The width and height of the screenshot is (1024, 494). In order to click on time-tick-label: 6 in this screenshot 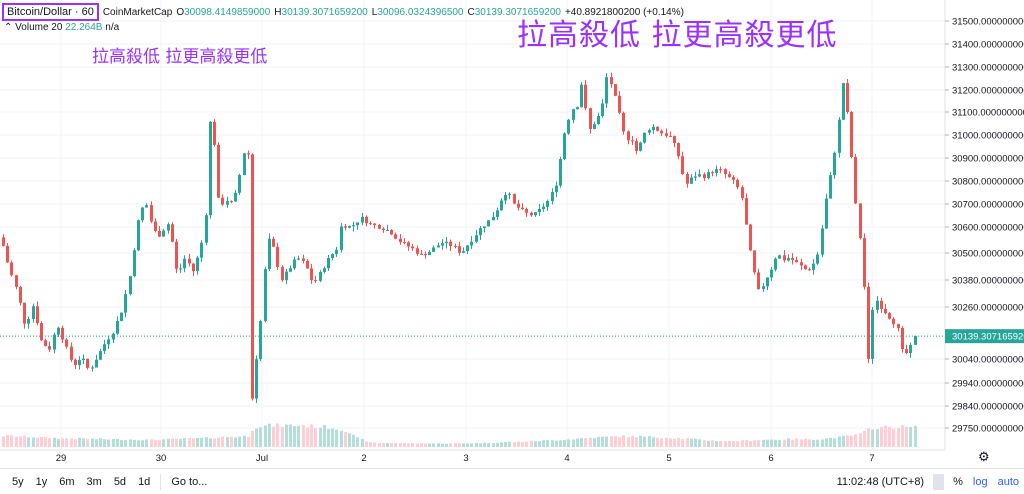, I will do `click(770, 458)`.